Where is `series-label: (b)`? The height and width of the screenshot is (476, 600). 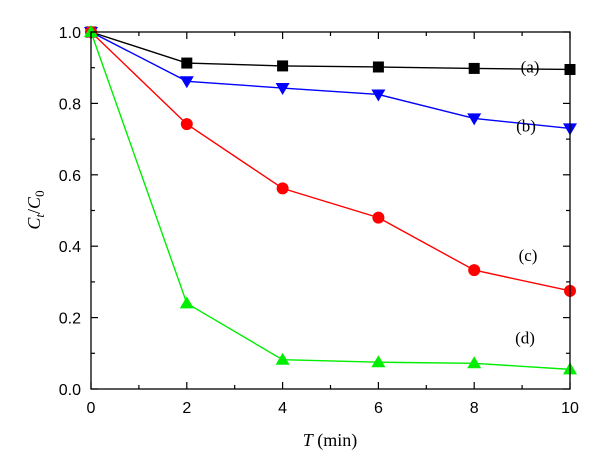
series-label: (b) is located at coordinates (526, 125).